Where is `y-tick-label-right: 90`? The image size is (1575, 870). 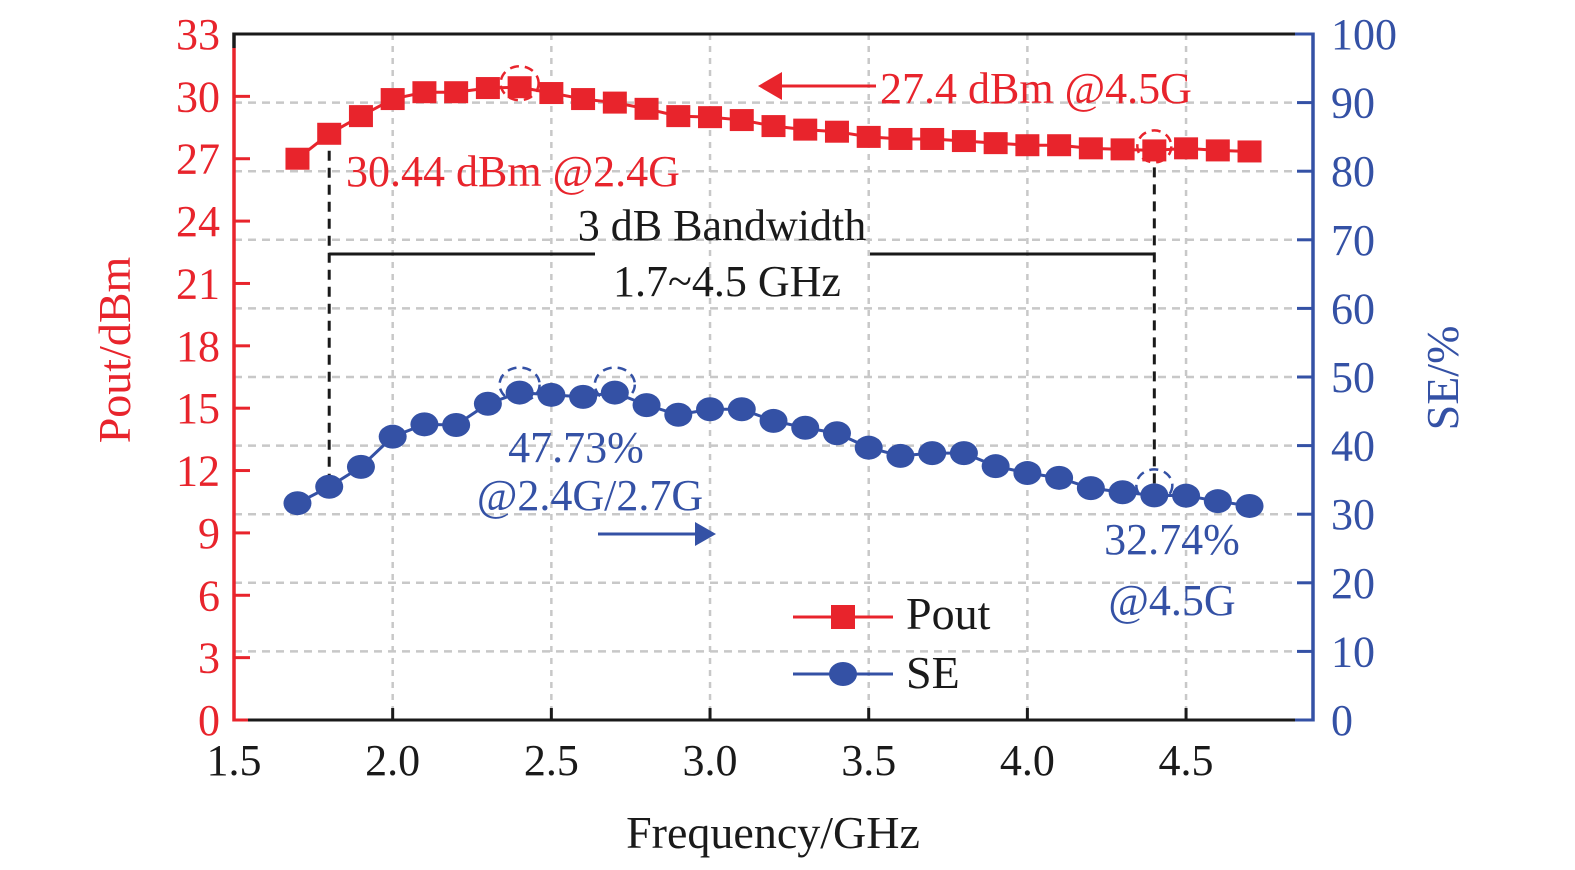
y-tick-label-right: 90 is located at coordinates (1353, 103).